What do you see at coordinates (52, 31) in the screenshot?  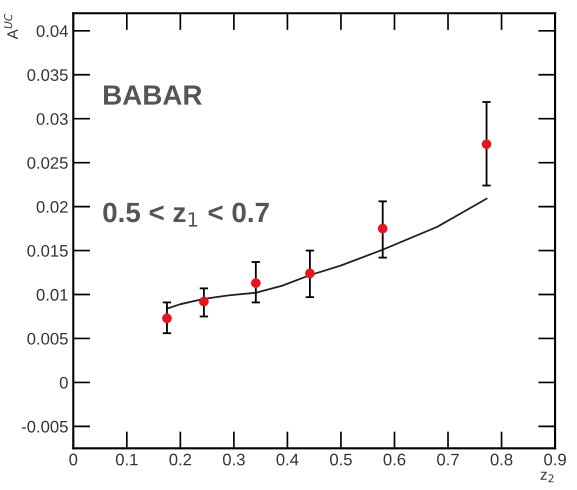 I see `y-tick-label: 0.04` at bounding box center [52, 31].